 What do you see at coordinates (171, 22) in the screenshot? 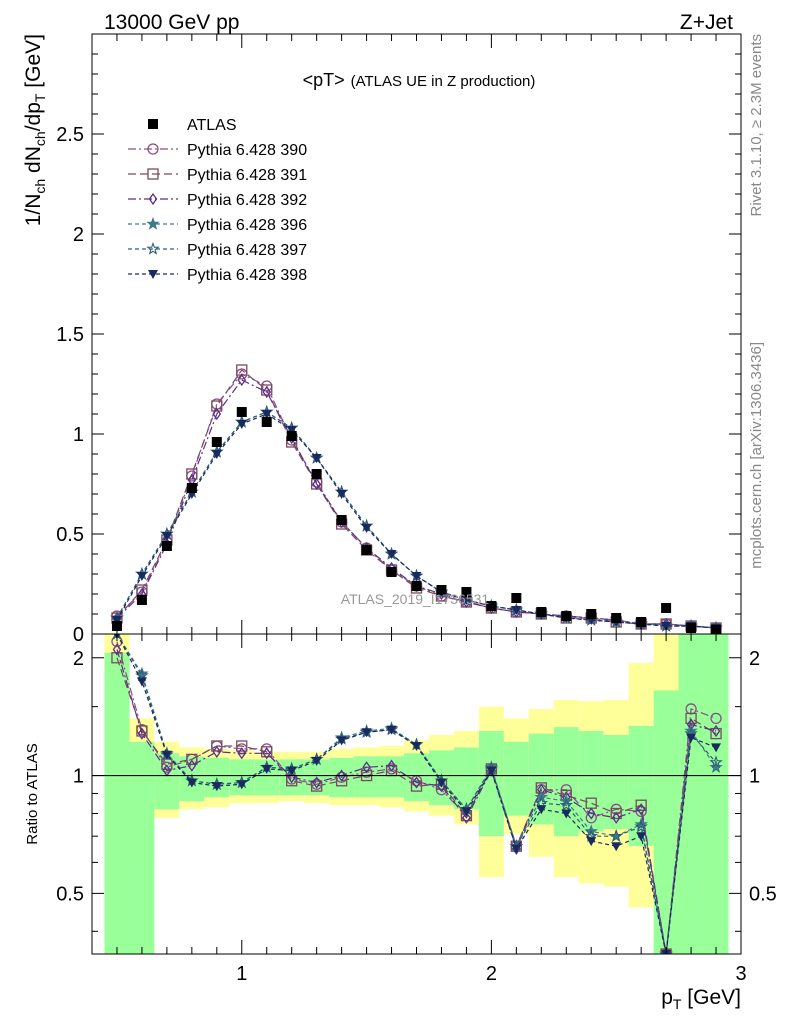
I see `header-left: 13000 GeV pp` at bounding box center [171, 22].